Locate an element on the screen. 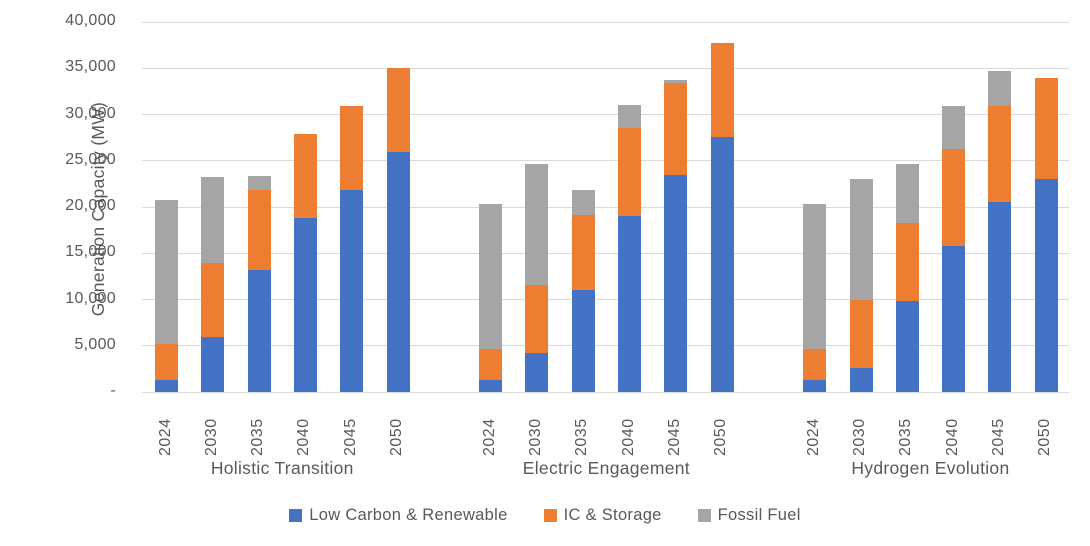 The image size is (1090, 546). y-tick-label: 20,000 is located at coordinates (90, 205).